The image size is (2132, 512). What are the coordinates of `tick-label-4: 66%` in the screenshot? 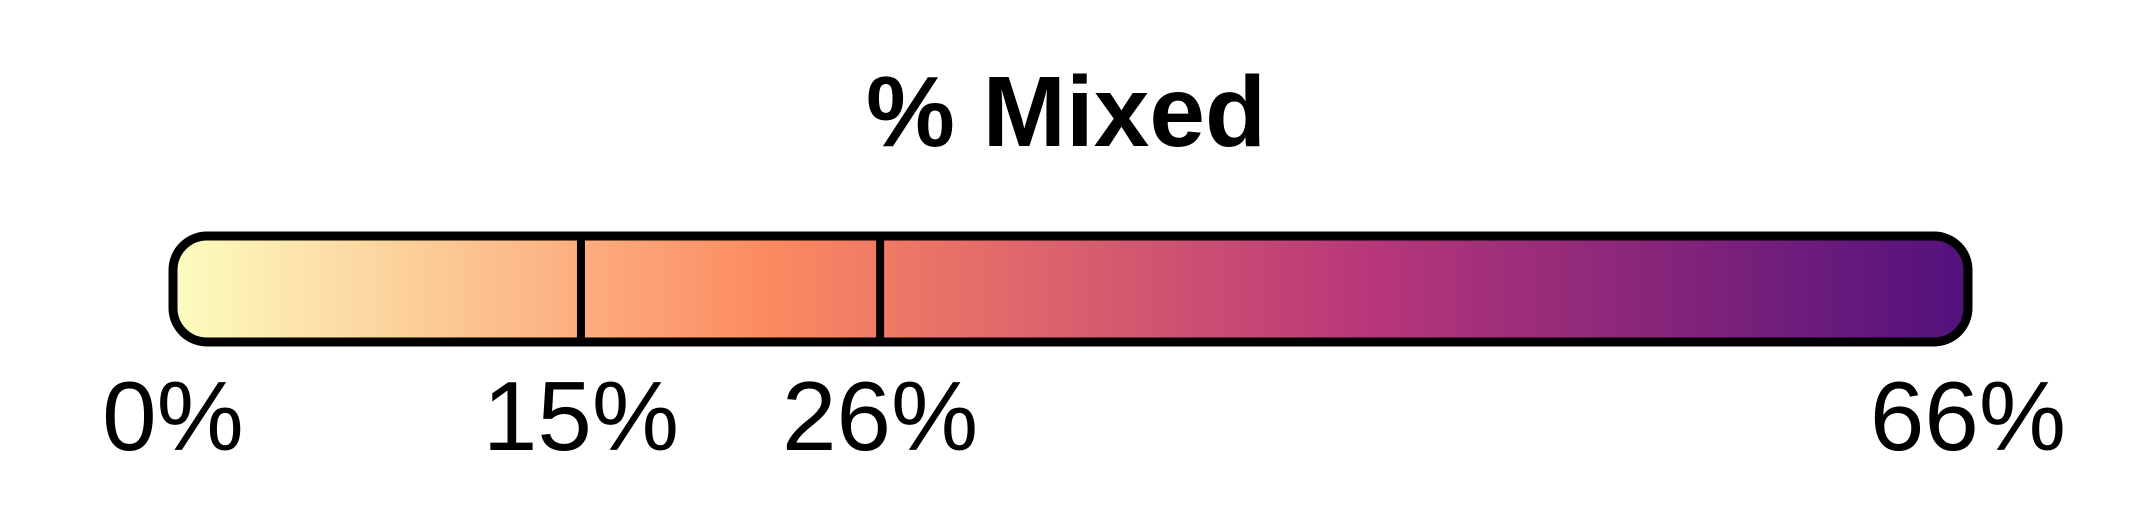 It's located at (1968, 416).